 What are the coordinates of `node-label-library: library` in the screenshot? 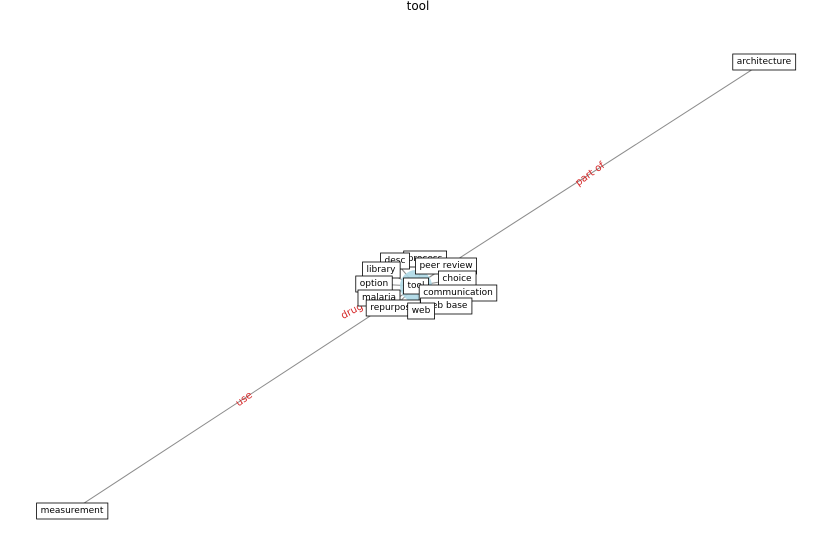 It's located at (382, 270).